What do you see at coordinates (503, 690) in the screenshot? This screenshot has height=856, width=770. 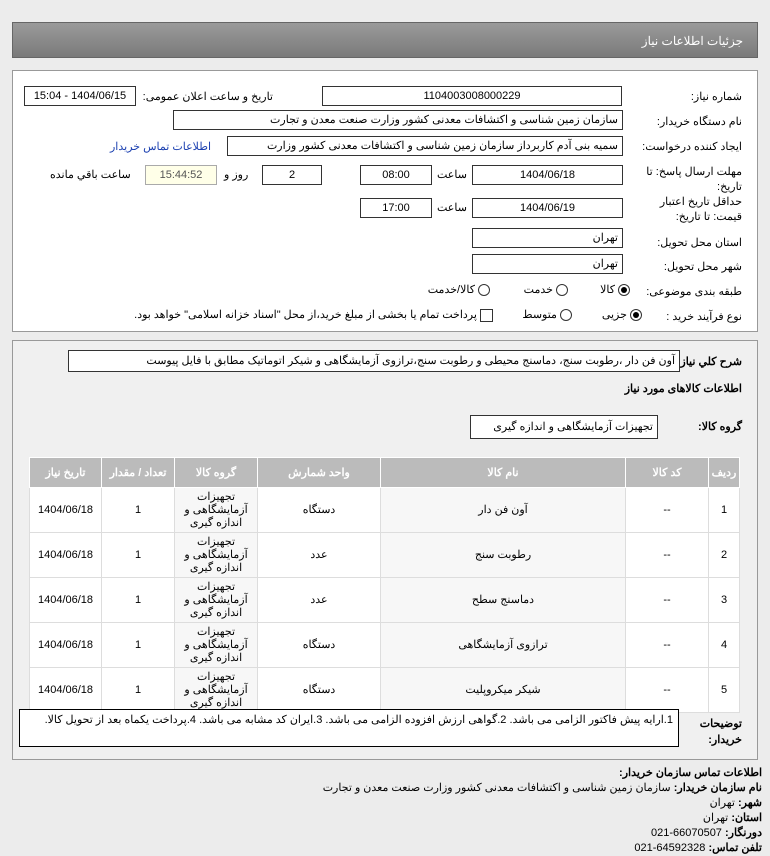 I see `cell-item-name: شیکر میکروپلیت` at bounding box center [503, 690].